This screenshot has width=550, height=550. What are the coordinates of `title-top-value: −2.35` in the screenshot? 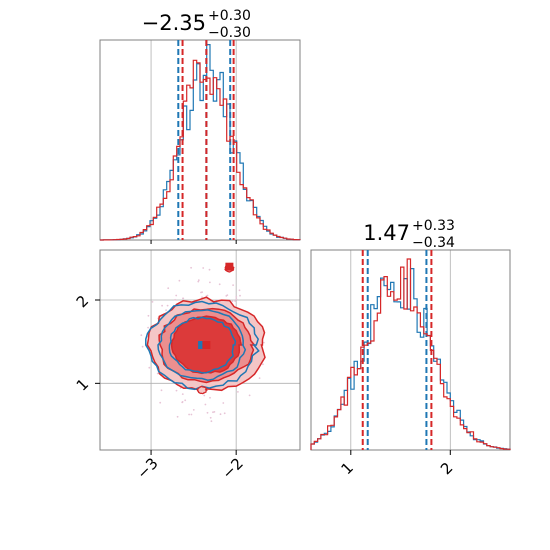 It's located at (174, 23).